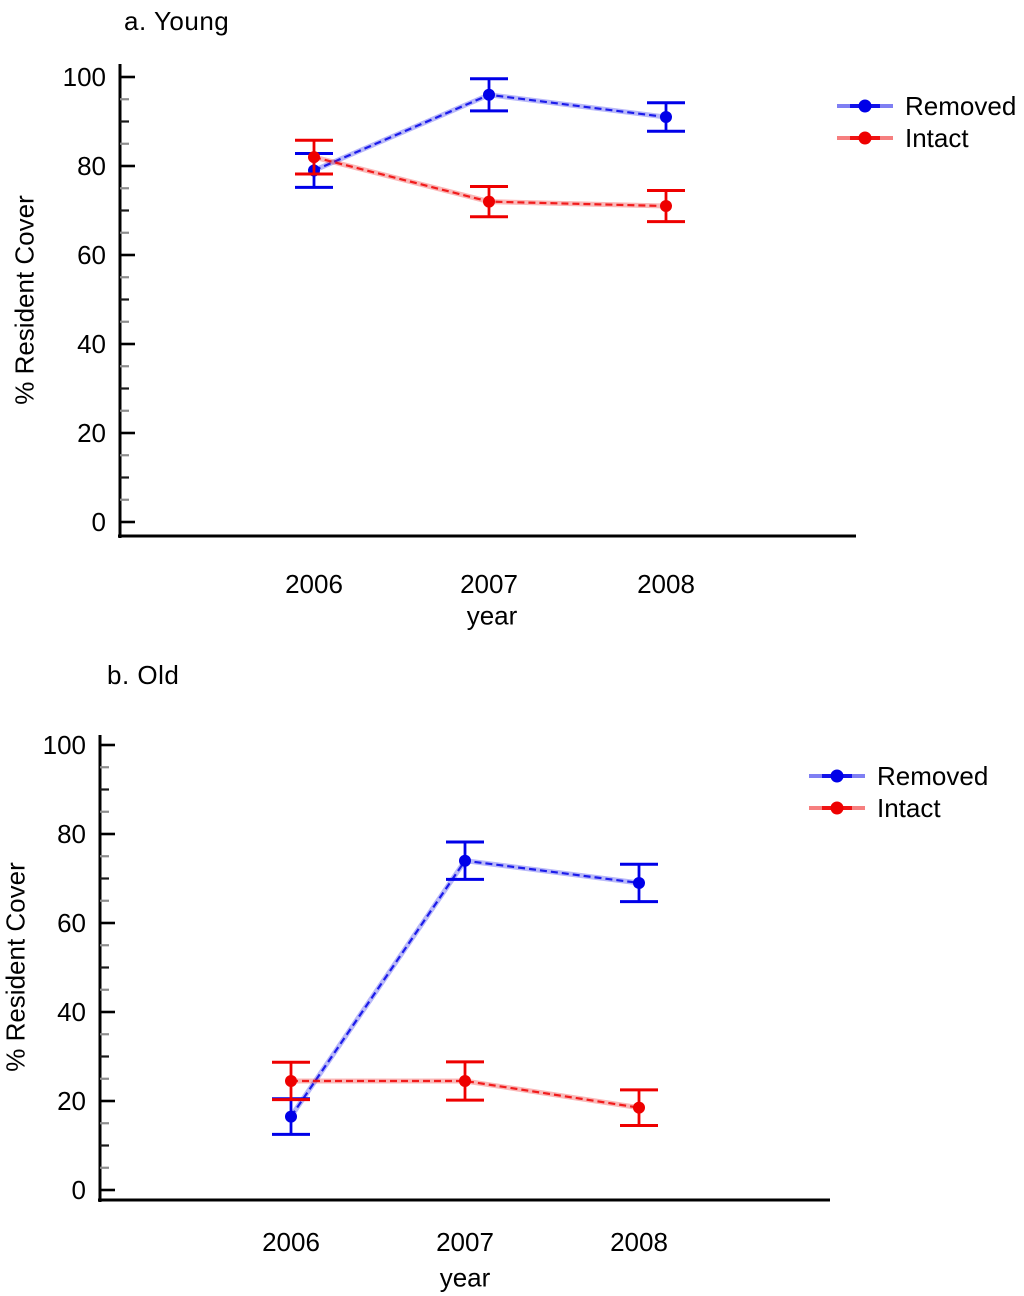 The width and height of the screenshot is (1024, 1296). Describe the element at coordinates (465, 1277) in the screenshot. I see `panel-old-x-axis-label: year` at that location.